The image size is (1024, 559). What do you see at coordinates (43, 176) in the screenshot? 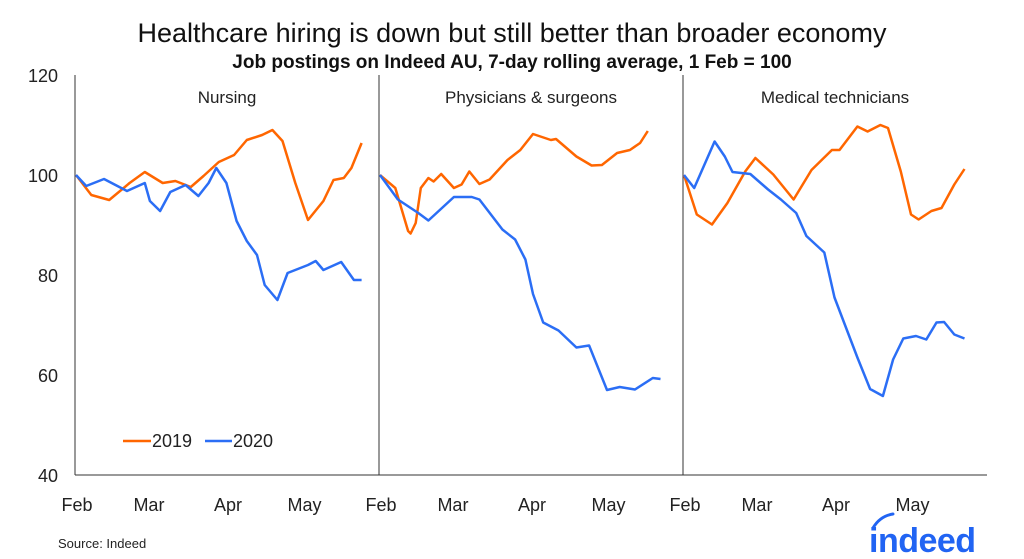
I see `y-tick-label: 100` at bounding box center [43, 176].